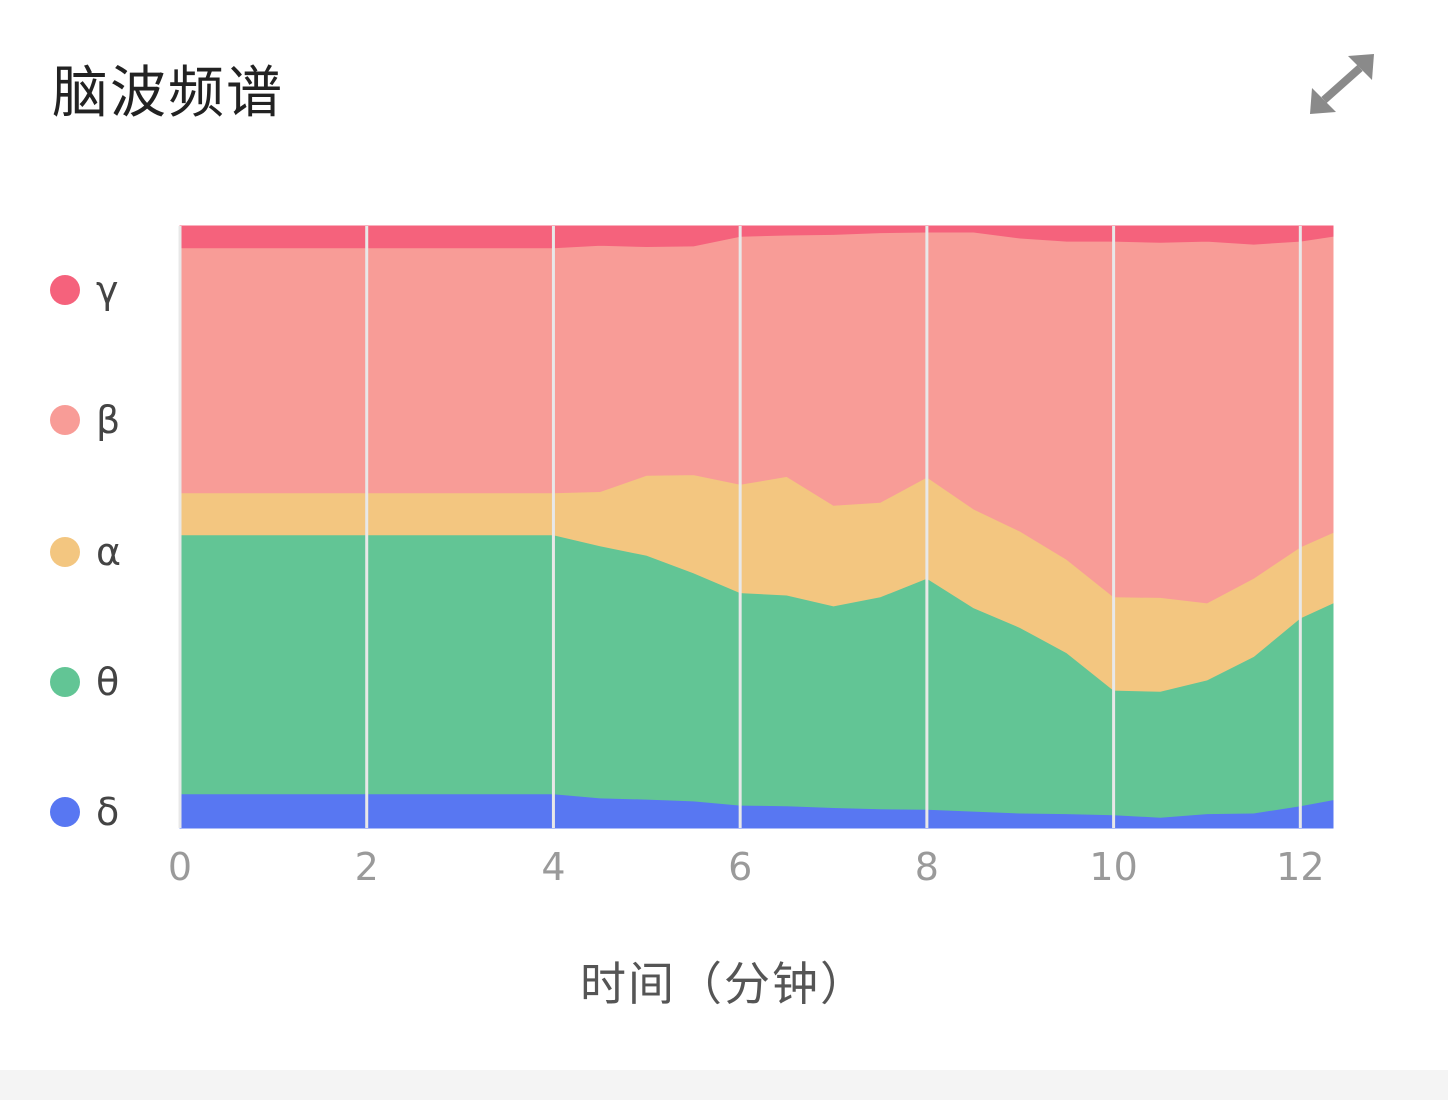  What do you see at coordinates (85, 552) in the screenshot?
I see `legend-item-alpha: α` at bounding box center [85, 552].